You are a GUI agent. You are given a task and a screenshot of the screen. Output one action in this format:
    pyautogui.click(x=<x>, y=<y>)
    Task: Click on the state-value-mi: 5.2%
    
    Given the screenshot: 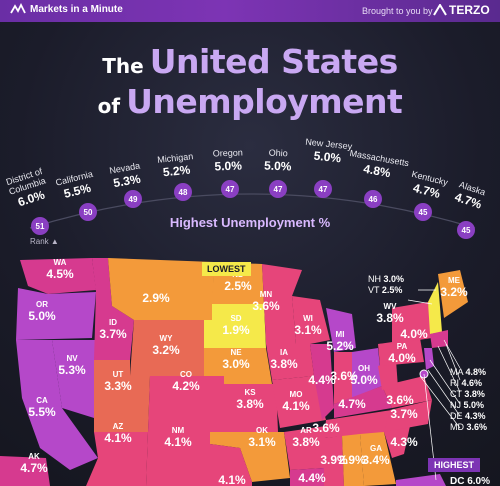 What is the action you would take?
    pyautogui.click(x=340, y=346)
    